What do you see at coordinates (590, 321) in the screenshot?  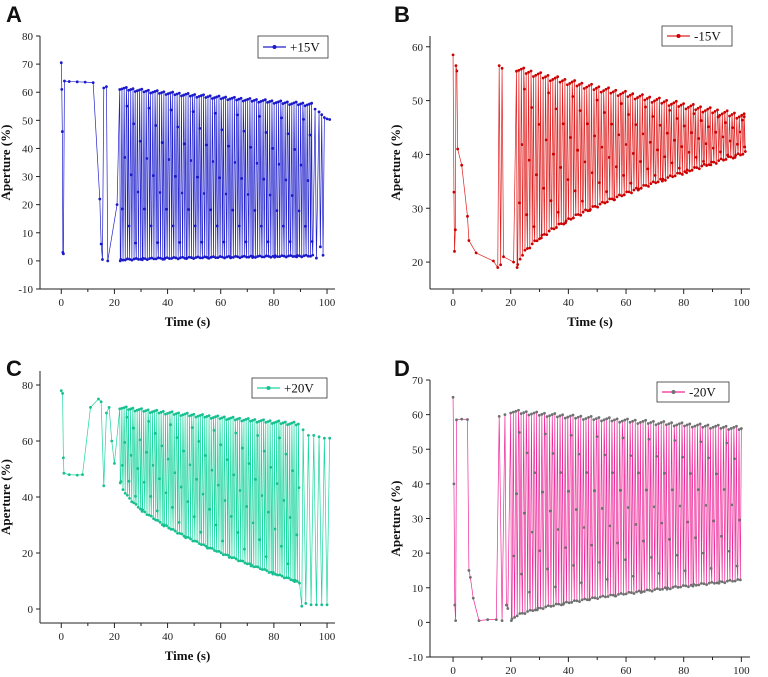 I see `x-axis-label: Time (s)` at bounding box center [590, 321].